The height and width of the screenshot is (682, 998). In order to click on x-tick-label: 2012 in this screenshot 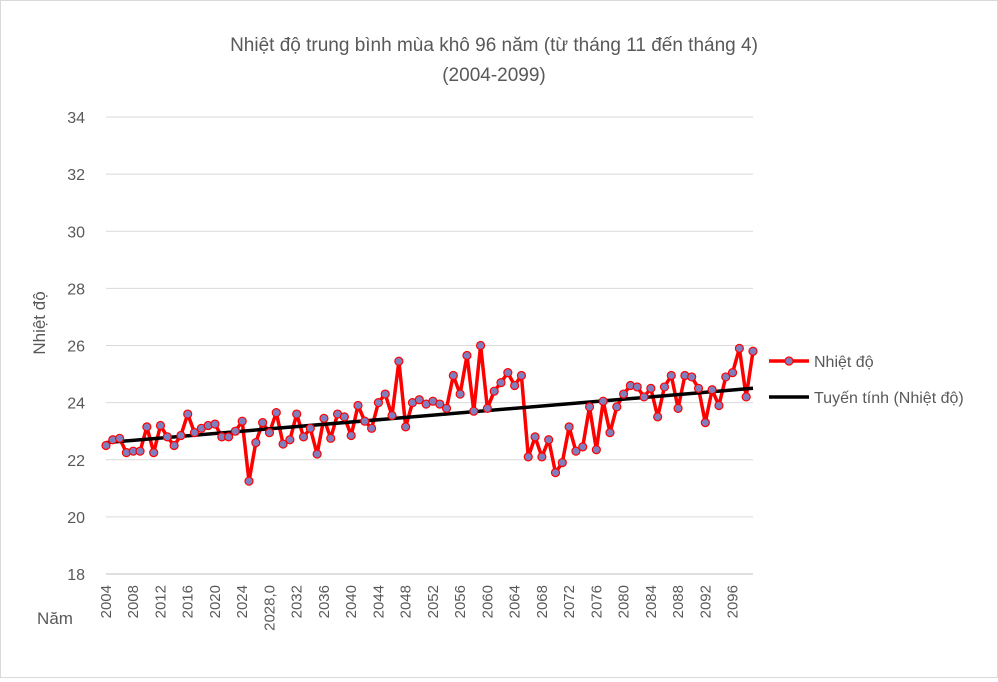, I will do `click(160, 601)`.